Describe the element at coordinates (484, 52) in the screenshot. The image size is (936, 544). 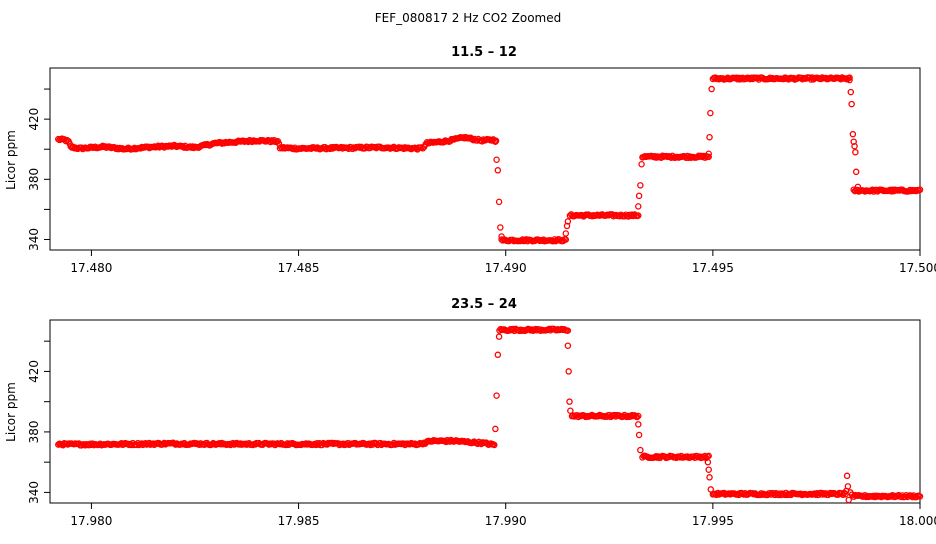
I see `panel-title-1: 11.5 – 12` at that location.